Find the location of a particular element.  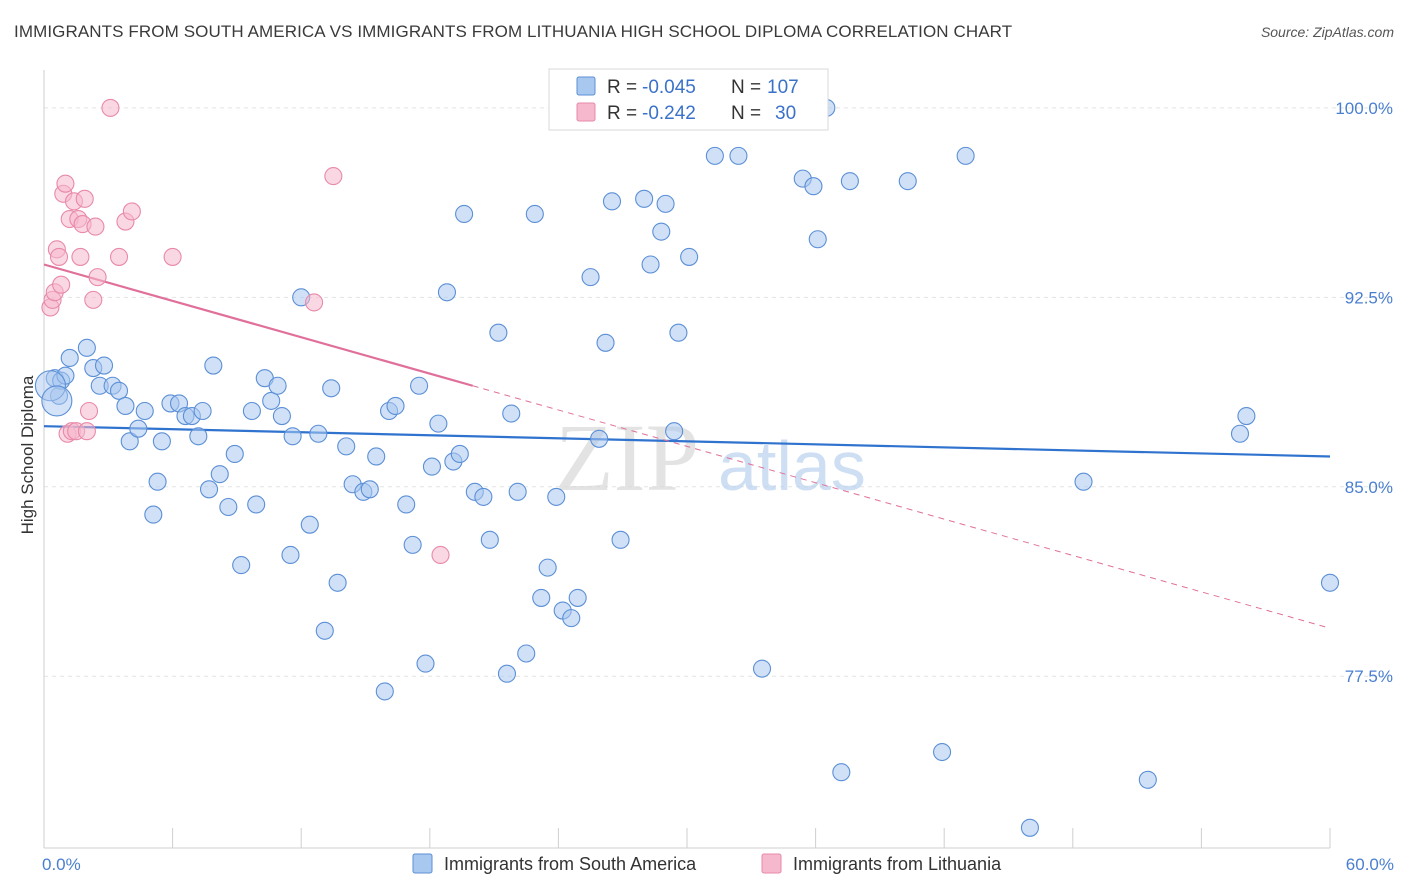

y-tick-label-1: 92.5% is located at coordinates (1369, 297).